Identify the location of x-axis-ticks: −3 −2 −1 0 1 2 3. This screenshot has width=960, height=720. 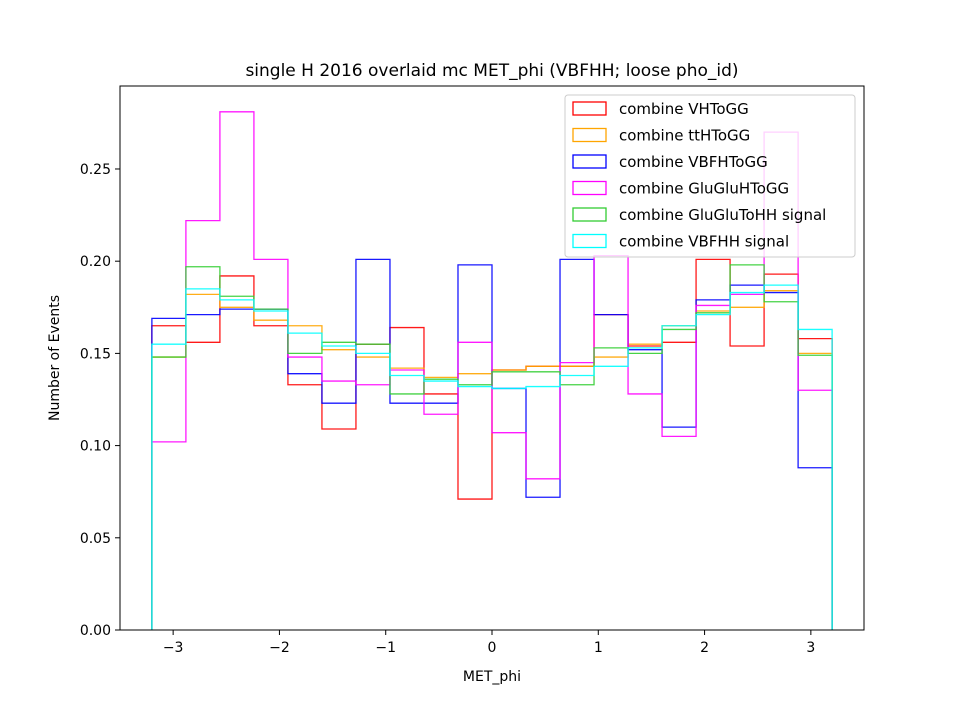
(489, 643).